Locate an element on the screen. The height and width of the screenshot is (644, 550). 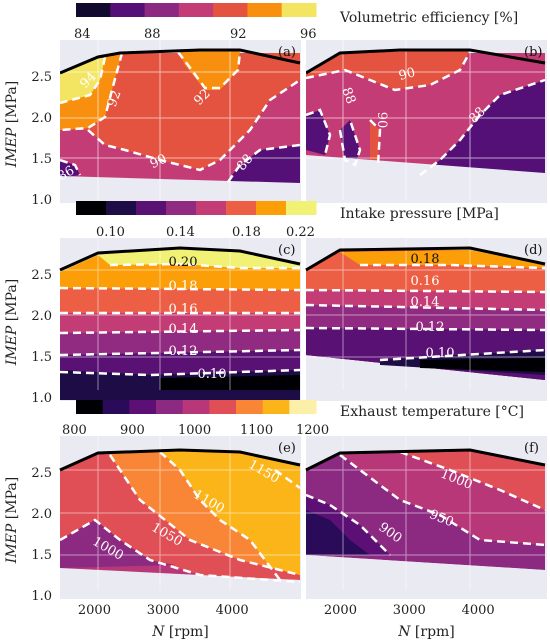
region-92-94-b is located at coordinates (209, 70).